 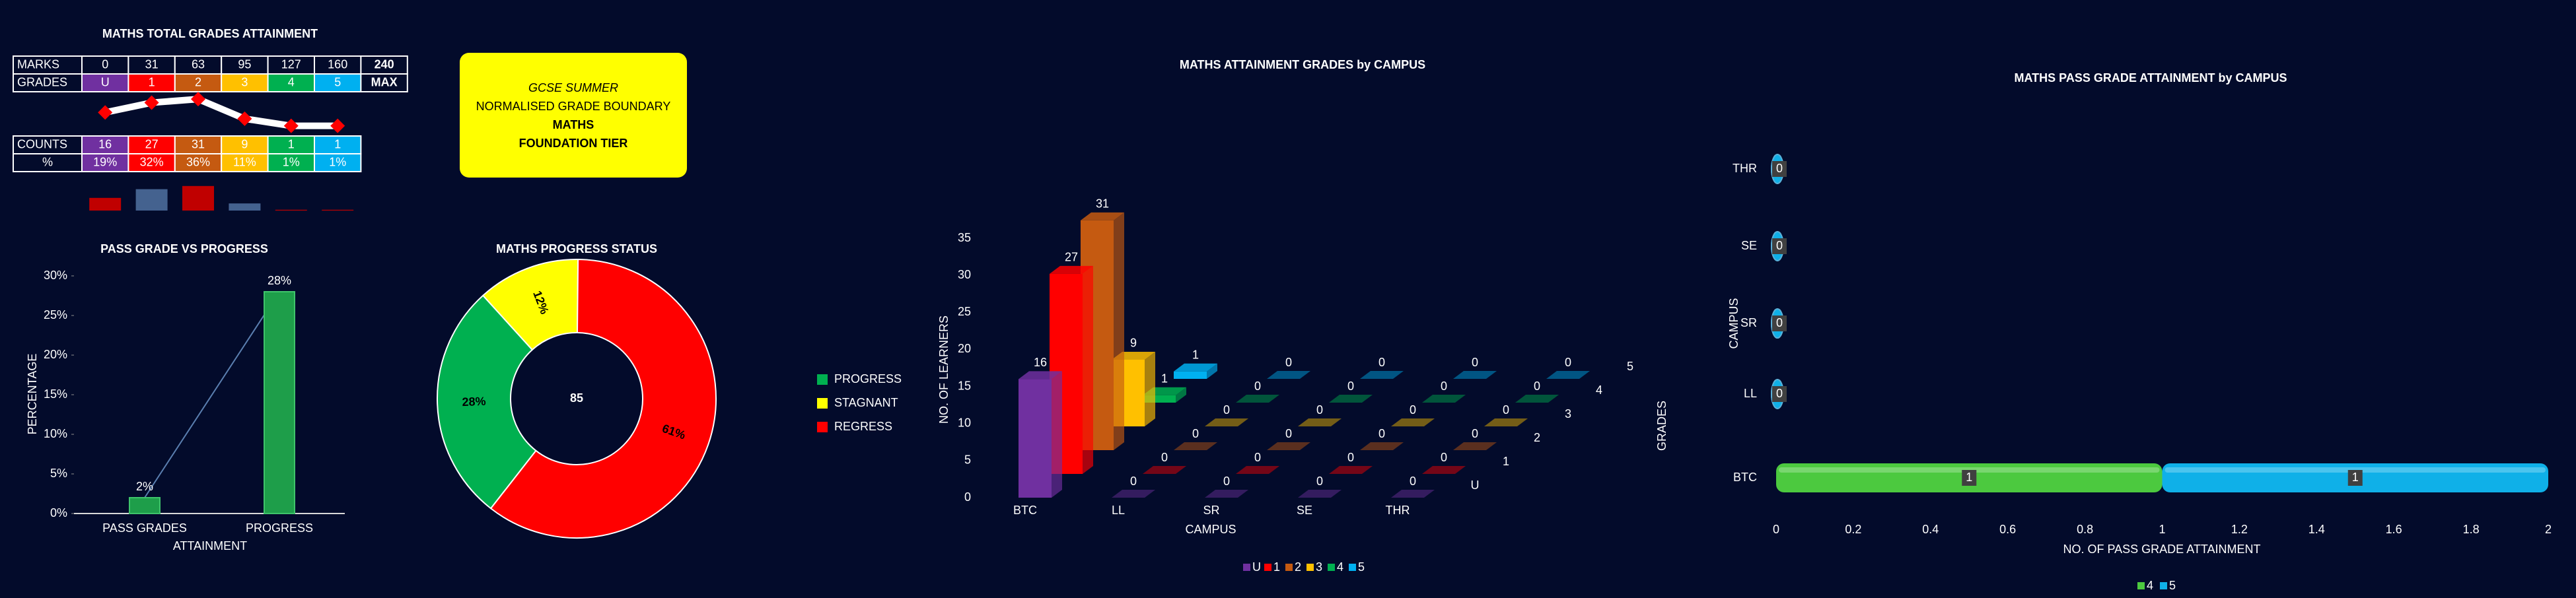 What do you see at coordinates (576, 398) in the screenshot?
I see `center-value: 85` at bounding box center [576, 398].